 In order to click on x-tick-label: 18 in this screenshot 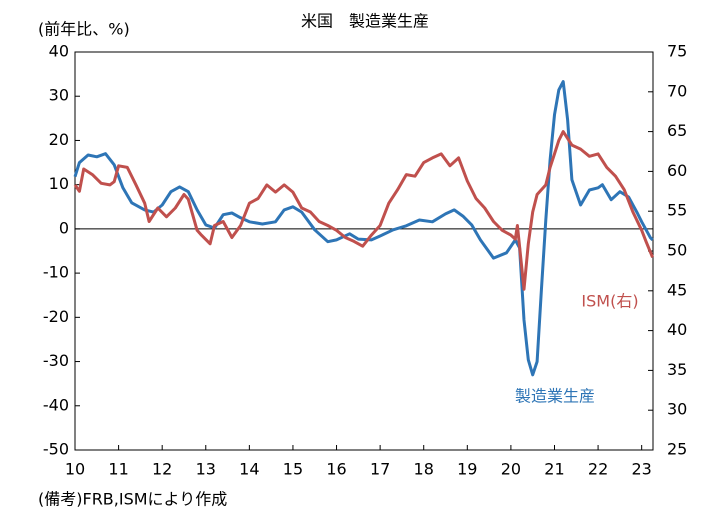, I will do `click(424, 469)`.